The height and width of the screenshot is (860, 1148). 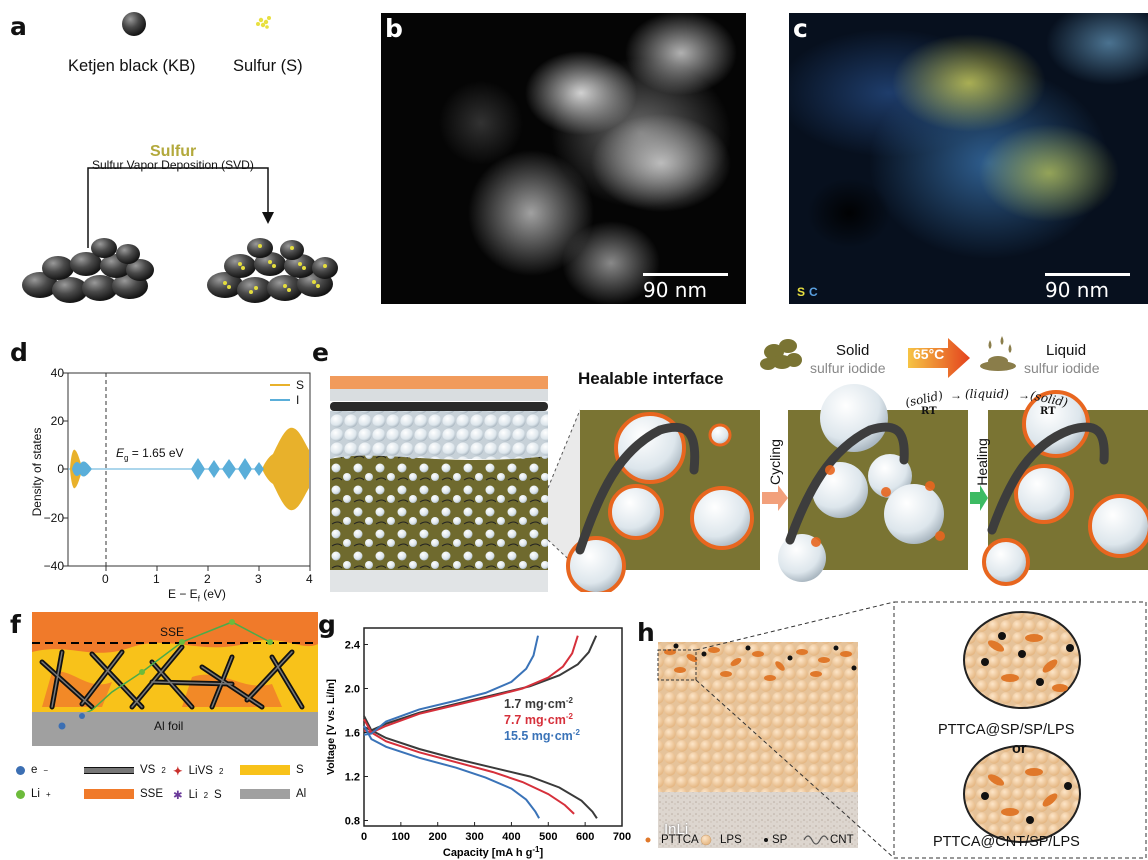 I want to click on legend-s-c: S, so click(x=801, y=292).